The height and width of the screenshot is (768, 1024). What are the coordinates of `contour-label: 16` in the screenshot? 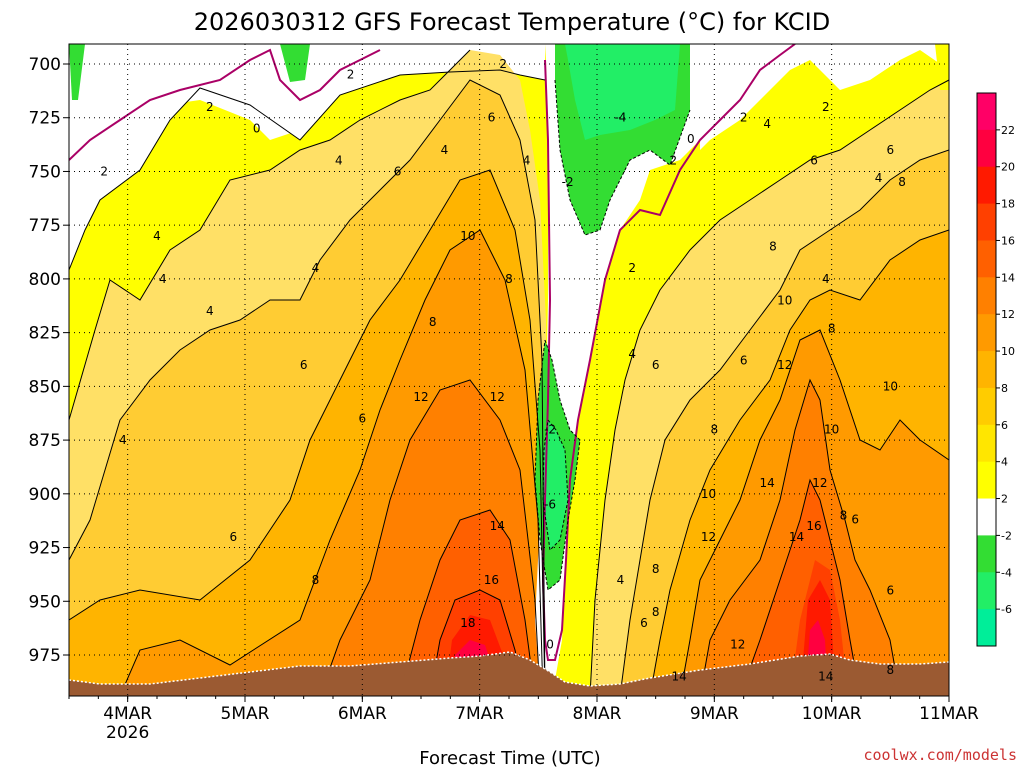 It's located at (491, 580).